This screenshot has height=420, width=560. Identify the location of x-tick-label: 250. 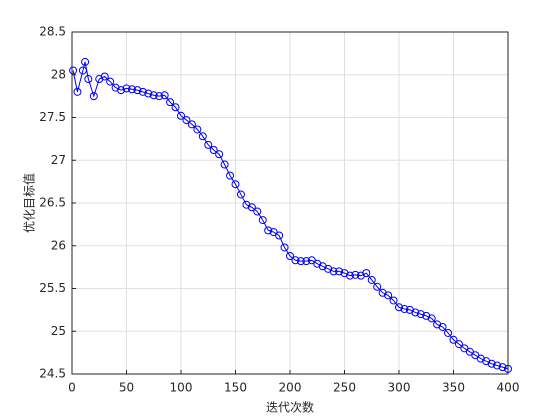
(344, 388).